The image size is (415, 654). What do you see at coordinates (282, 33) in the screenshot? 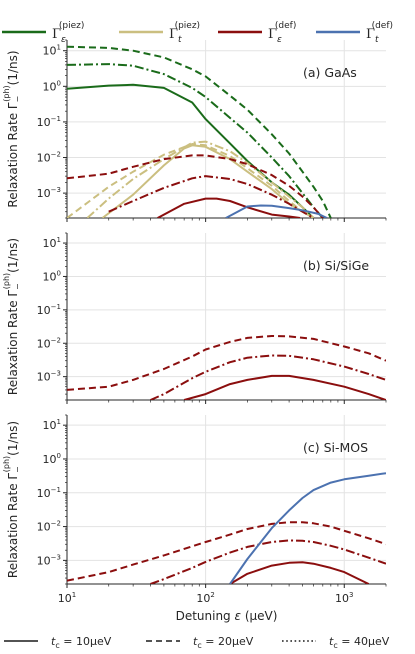
I see `legend-label: Γε(def)` at bounding box center [282, 33].